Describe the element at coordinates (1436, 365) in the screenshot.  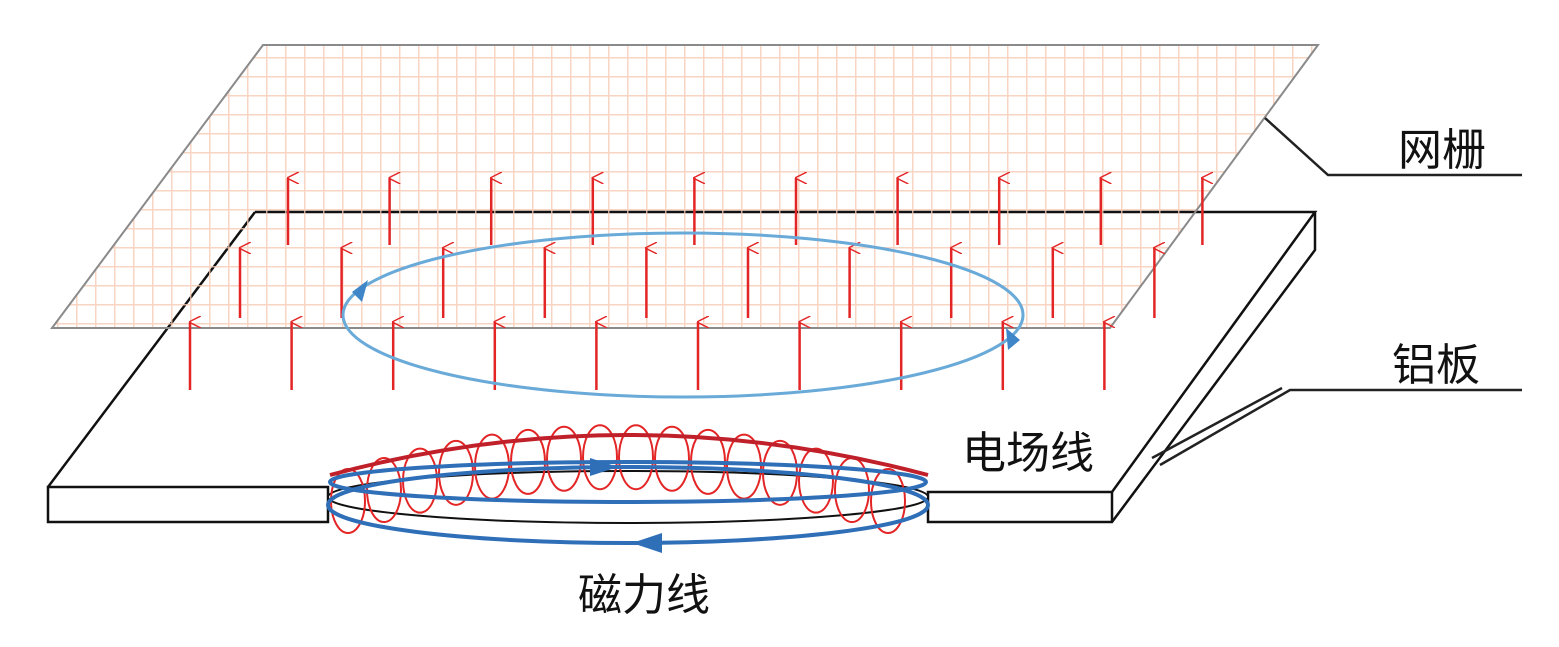
I see `label-plate: 铝板` at that location.